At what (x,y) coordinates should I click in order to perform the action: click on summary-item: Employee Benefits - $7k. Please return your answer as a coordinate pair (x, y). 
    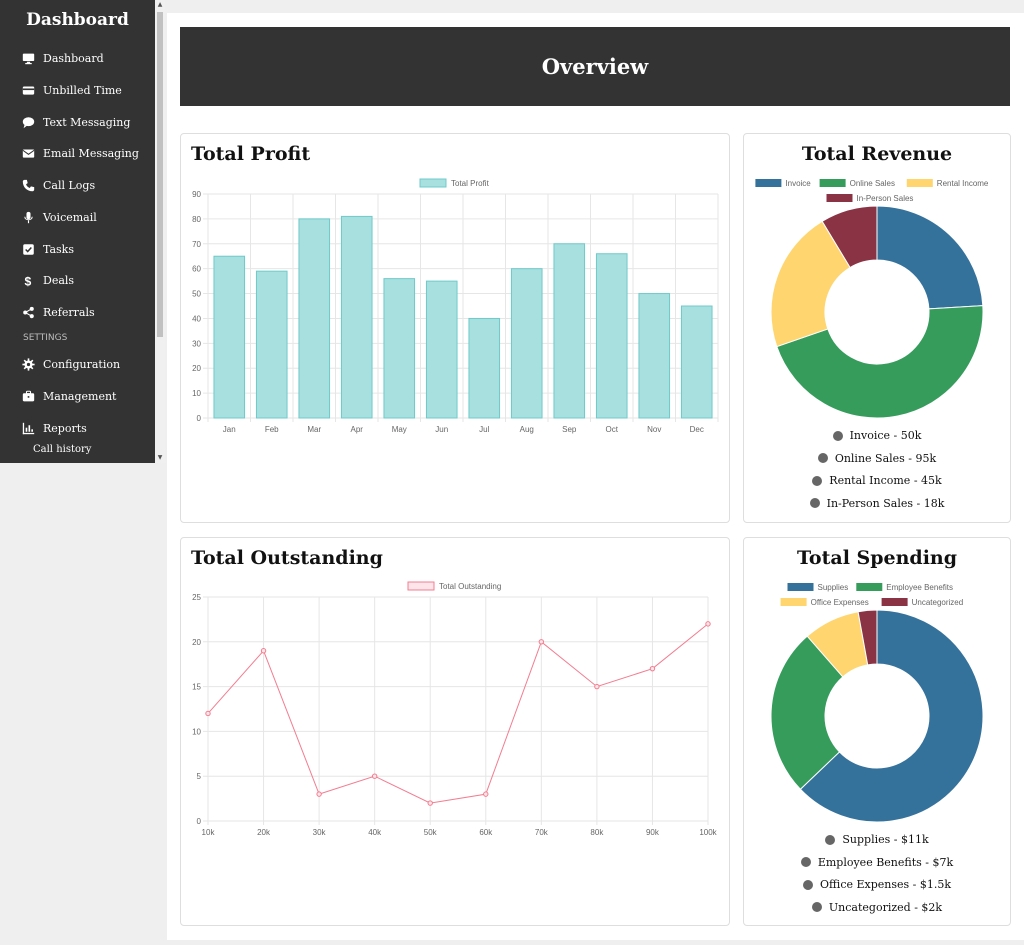
    Looking at the image, I should click on (877, 862).